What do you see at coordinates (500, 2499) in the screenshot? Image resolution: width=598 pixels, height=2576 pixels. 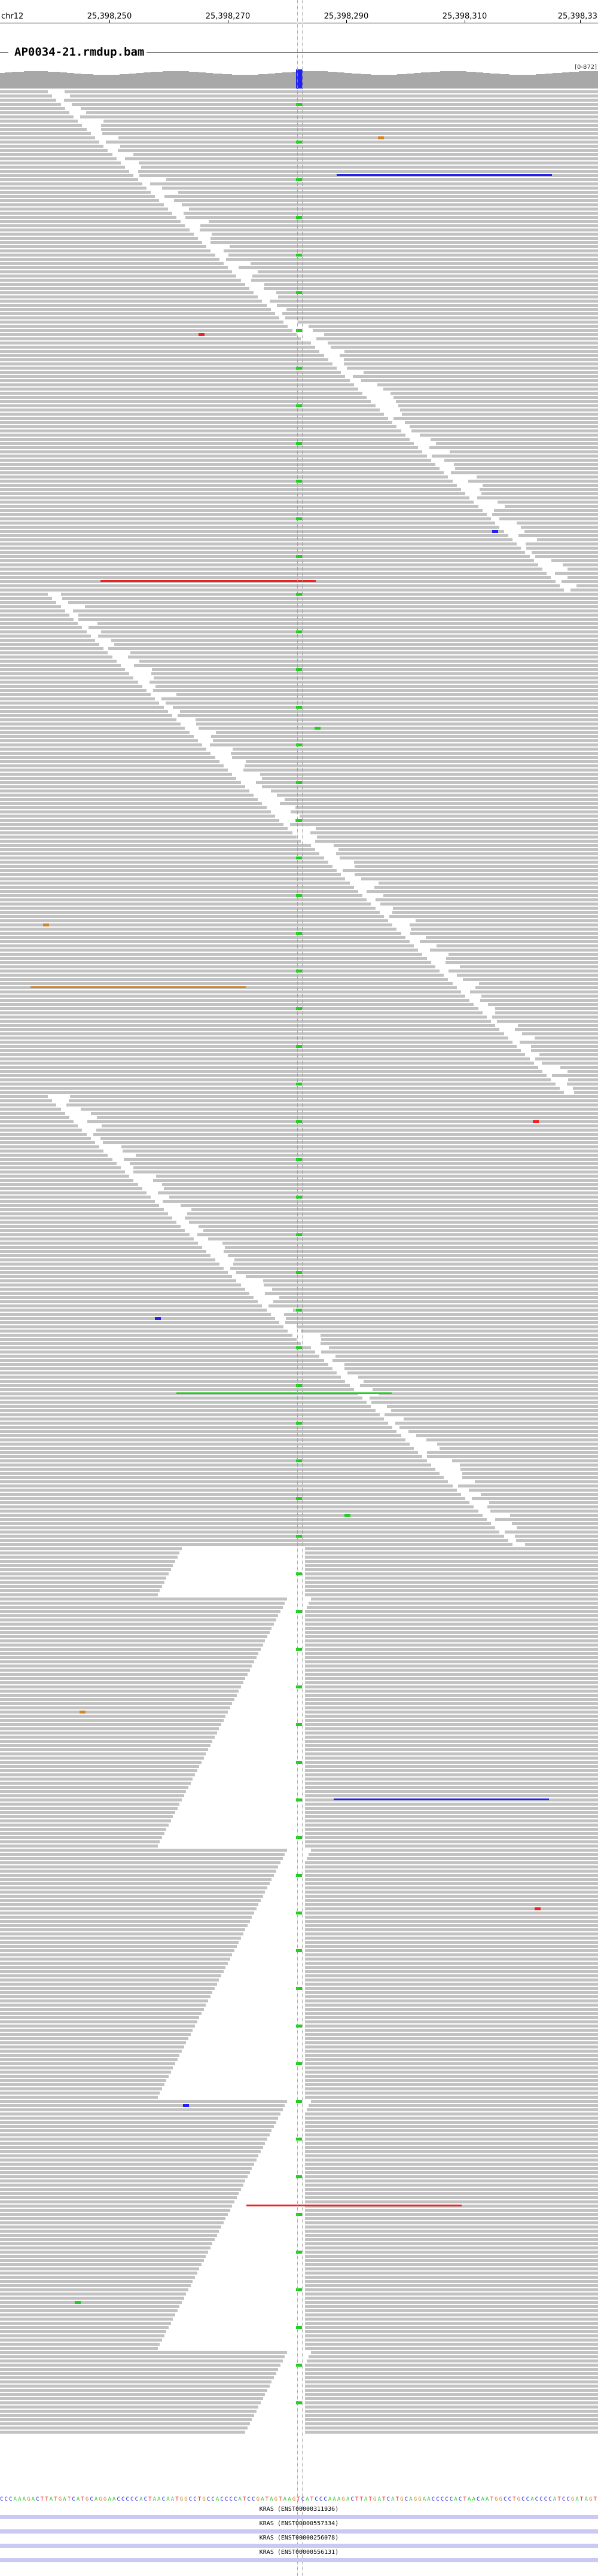 I see `reference-base: G` at bounding box center [500, 2499].